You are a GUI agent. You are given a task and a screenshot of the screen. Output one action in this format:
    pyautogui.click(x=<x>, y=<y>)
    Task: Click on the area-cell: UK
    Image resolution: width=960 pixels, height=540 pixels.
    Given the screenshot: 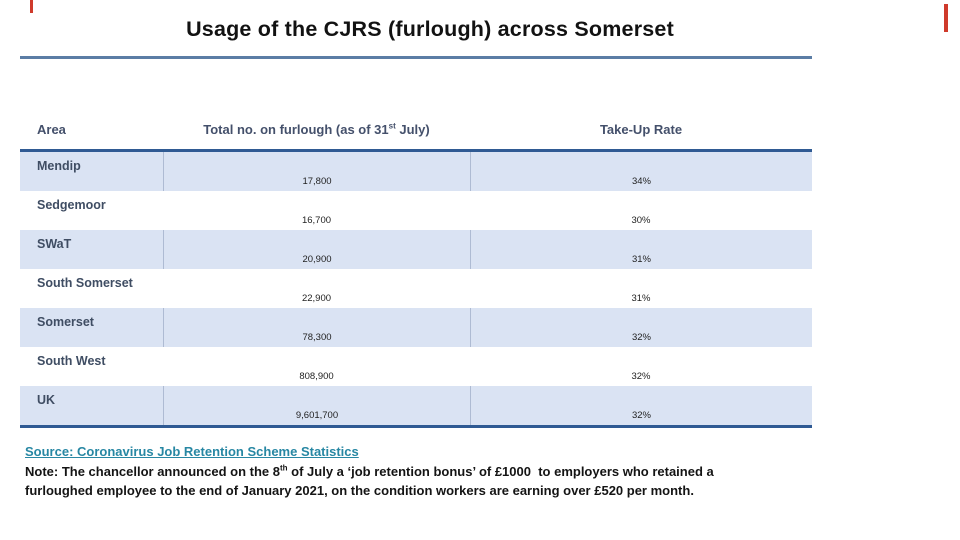 What is the action you would take?
    pyautogui.click(x=46, y=400)
    